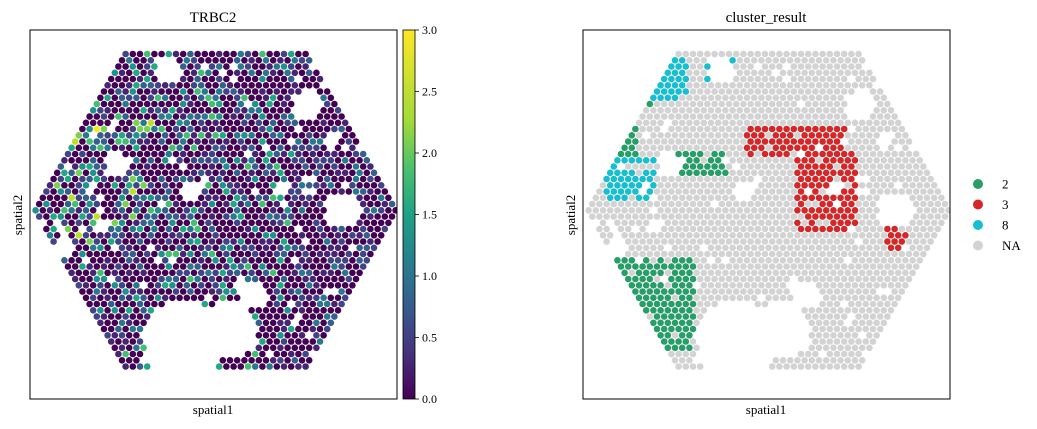 The width and height of the screenshot is (1037, 429). What do you see at coordinates (429, 92) in the screenshot?
I see `colorbar-tick-label: 2.5` at bounding box center [429, 92].